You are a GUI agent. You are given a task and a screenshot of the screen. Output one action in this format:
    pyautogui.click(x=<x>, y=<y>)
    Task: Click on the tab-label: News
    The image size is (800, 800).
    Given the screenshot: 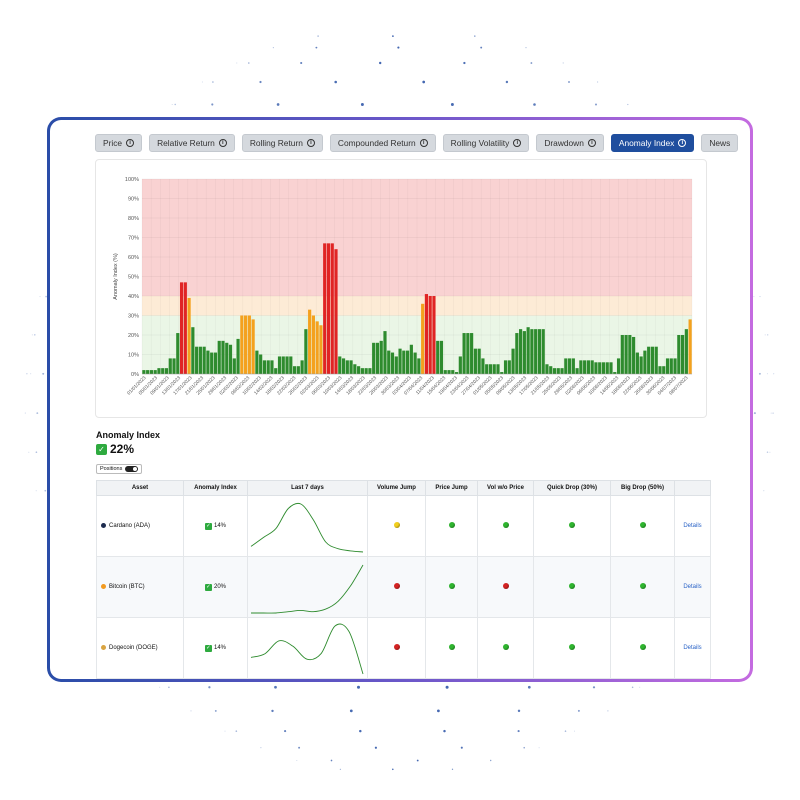 What is the action you would take?
    pyautogui.click(x=720, y=143)
    